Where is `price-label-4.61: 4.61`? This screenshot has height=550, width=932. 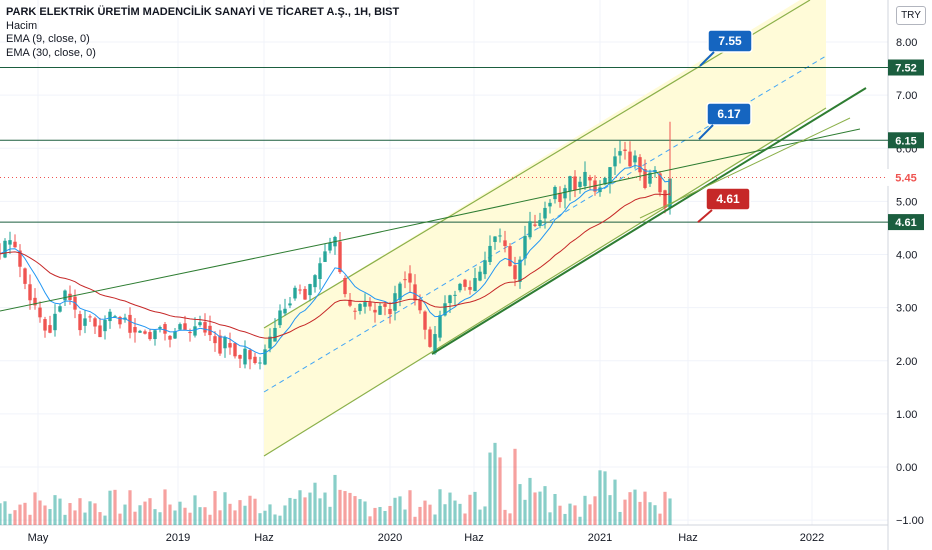
price-label-4.61: 4.61 is located at coordinates (906, 222).